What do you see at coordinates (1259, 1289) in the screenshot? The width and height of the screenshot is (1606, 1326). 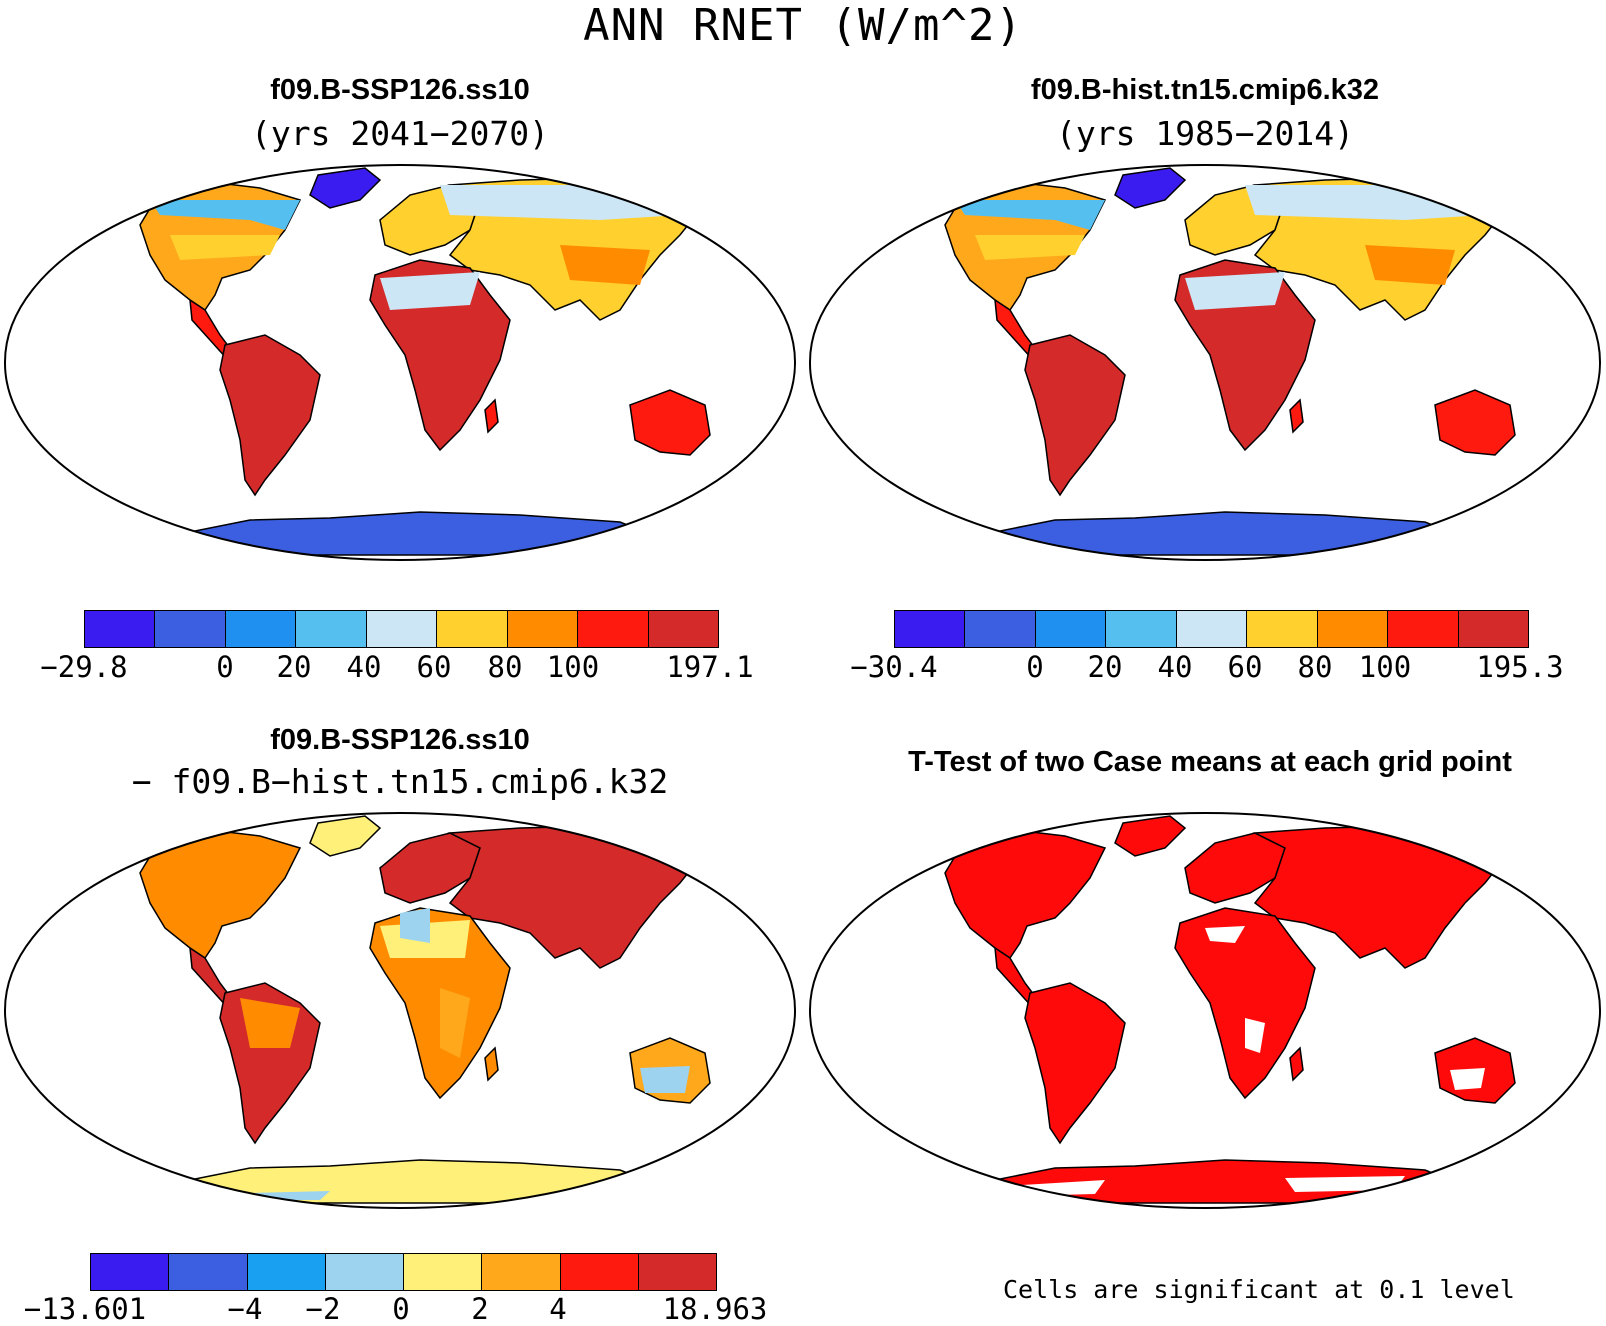 I see `panel-4-note: Cells are significant at 0.1 level` at bounding box center [1259, 1289].